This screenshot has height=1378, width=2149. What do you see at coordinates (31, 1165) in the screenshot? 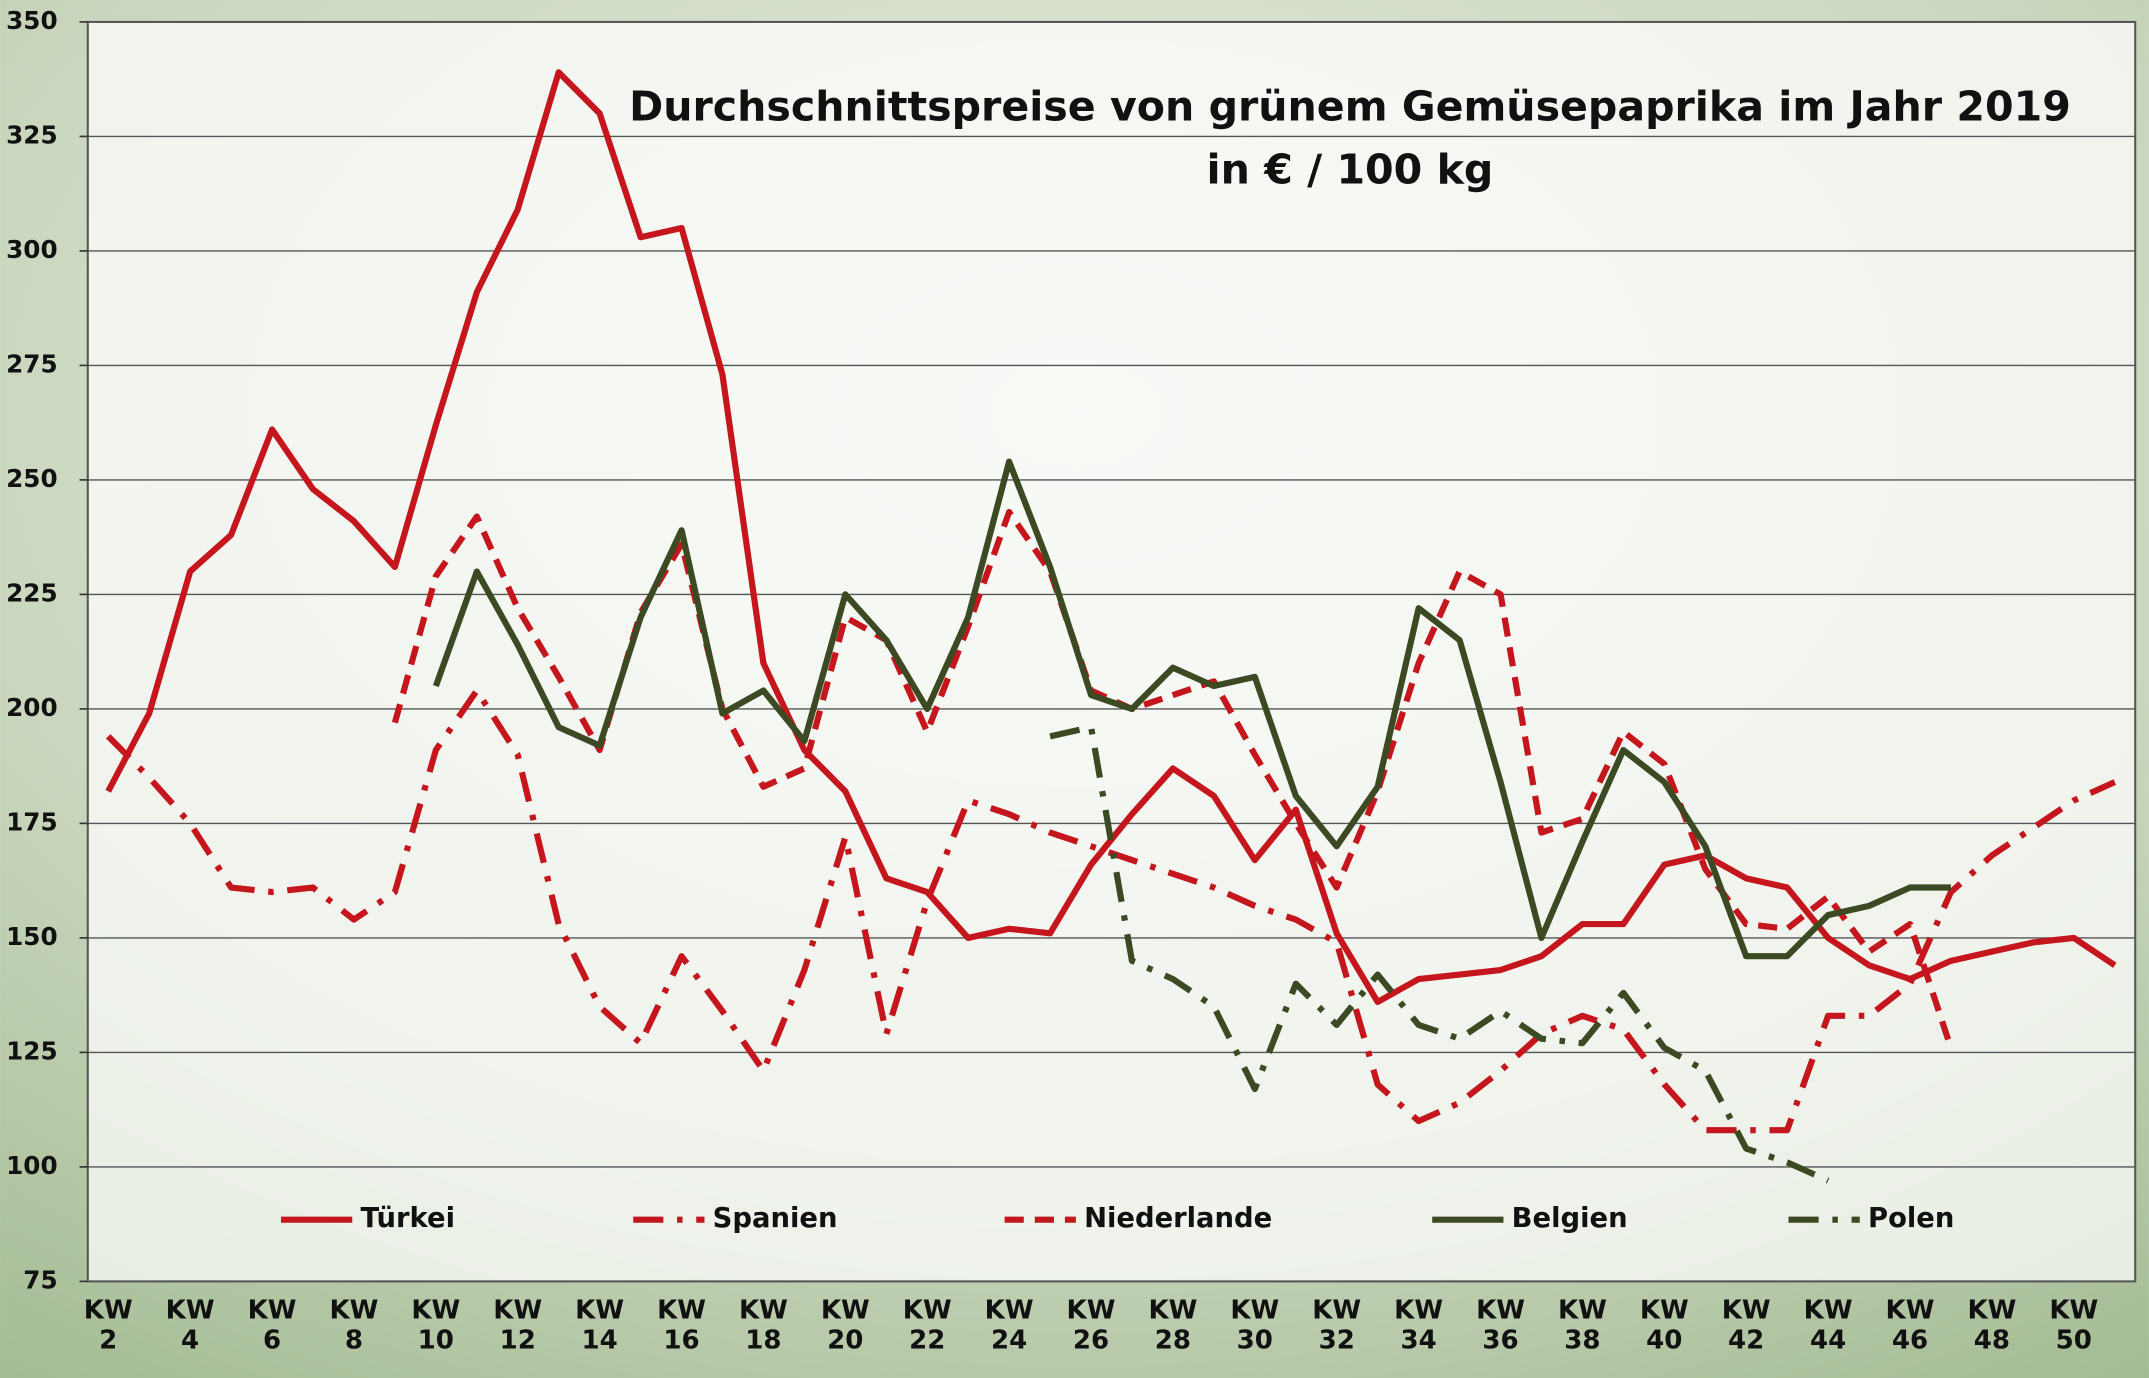
I see `y-tick-label: 100` at bounding box center [31, 1165].